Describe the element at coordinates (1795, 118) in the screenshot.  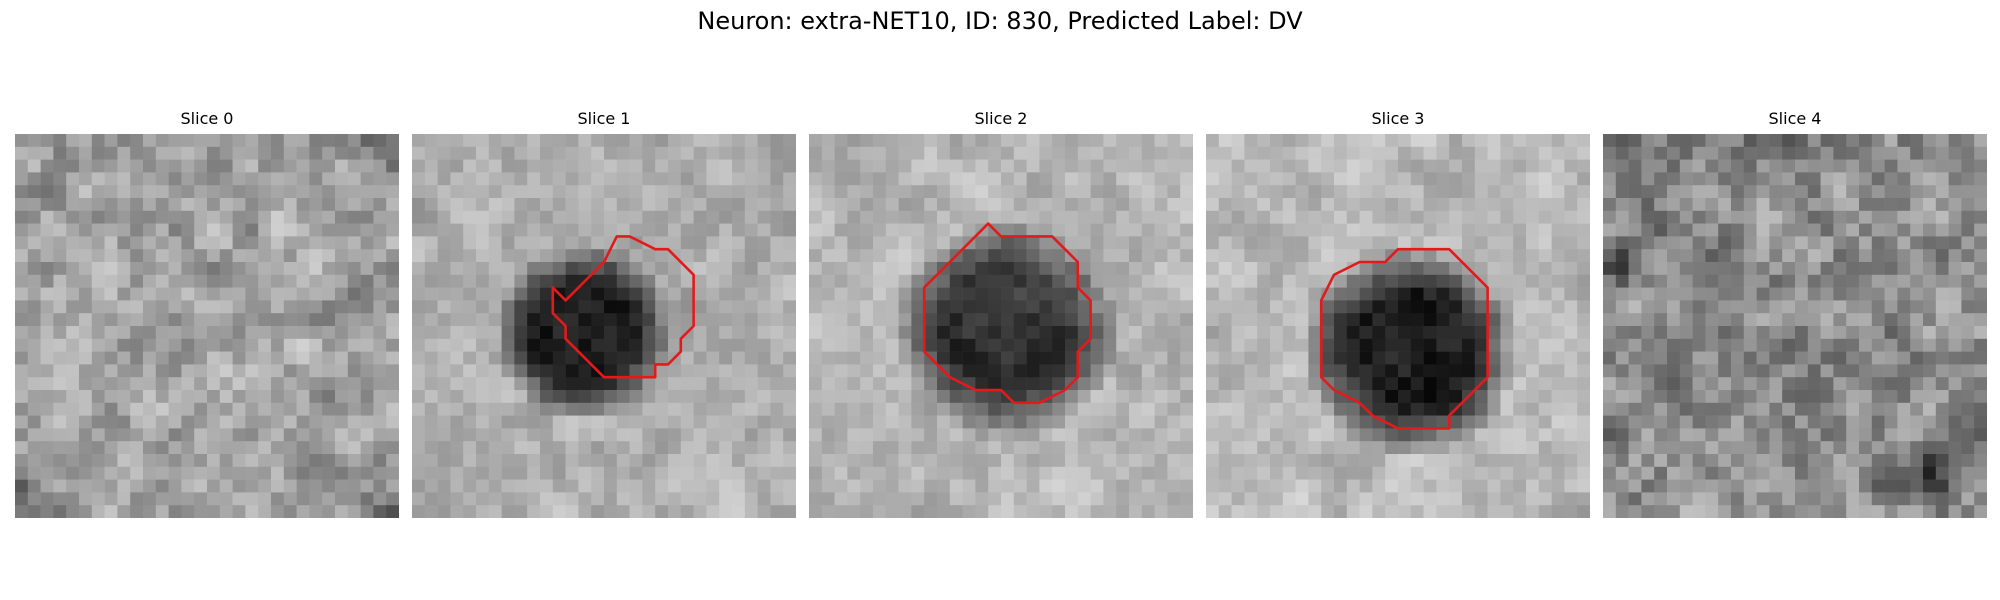
I see `slice-title: Slice 4` at that location.